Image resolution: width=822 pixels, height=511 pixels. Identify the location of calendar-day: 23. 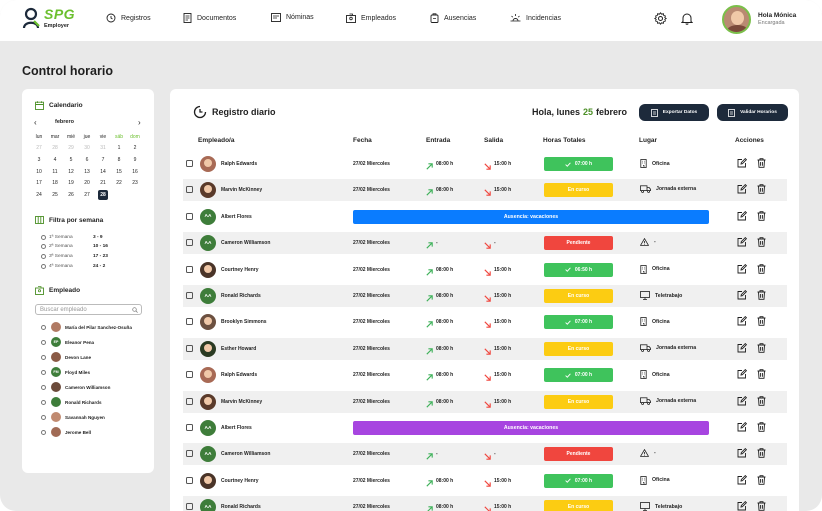
(135, 183).